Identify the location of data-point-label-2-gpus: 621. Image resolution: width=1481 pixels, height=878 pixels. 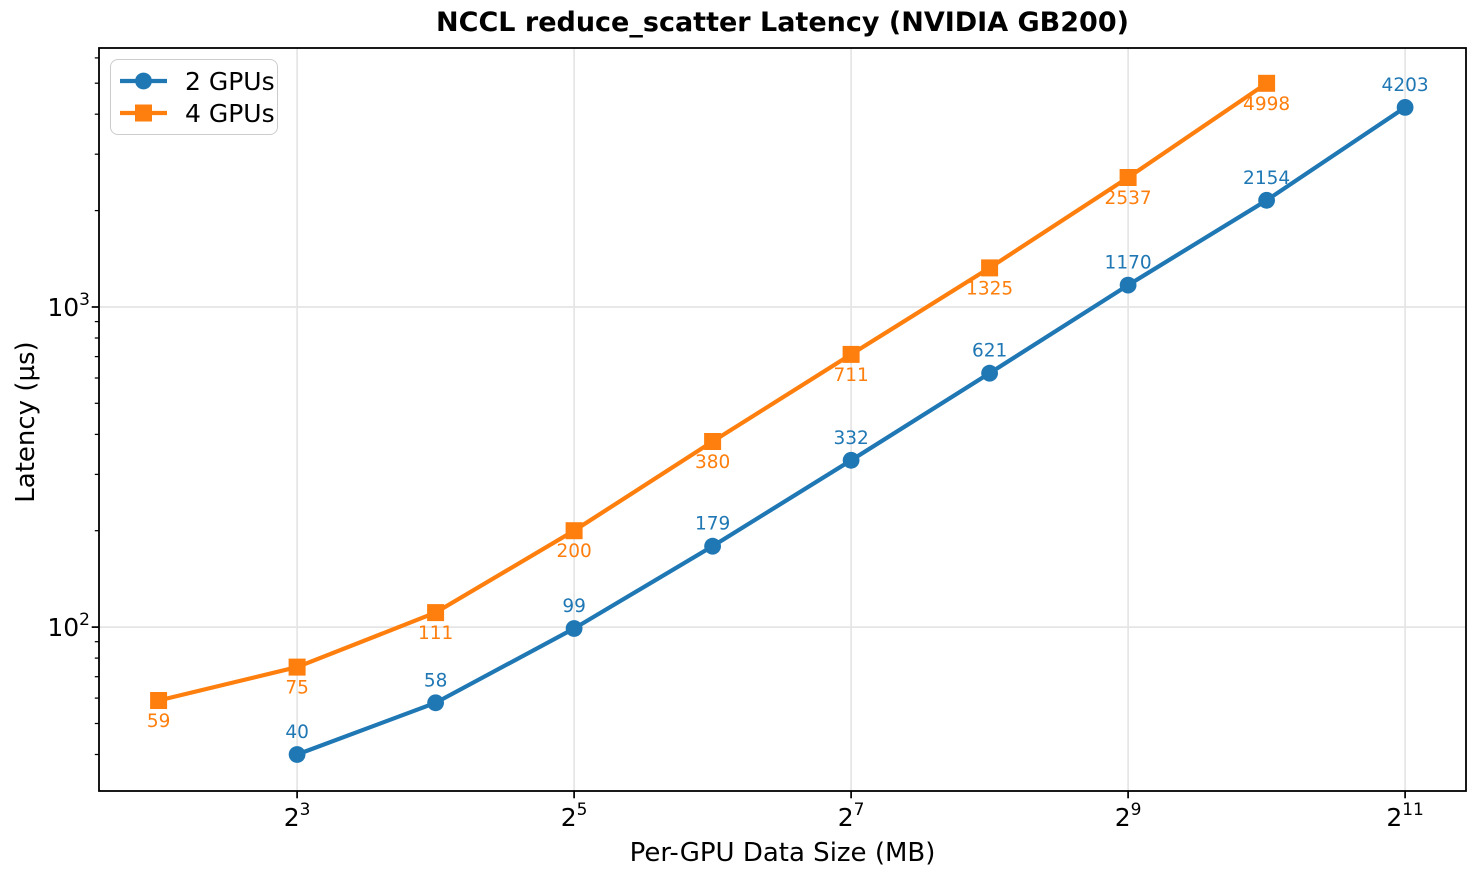
(989, 351).